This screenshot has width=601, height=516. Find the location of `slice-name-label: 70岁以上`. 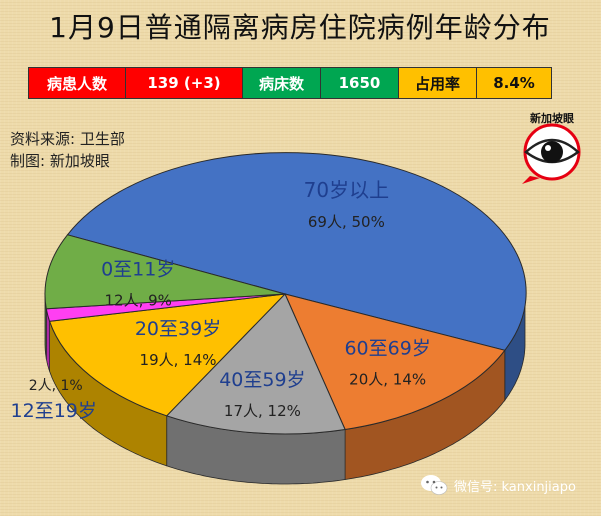

slice-name-label: 70岁以上 is located at coordinates (346, 190).